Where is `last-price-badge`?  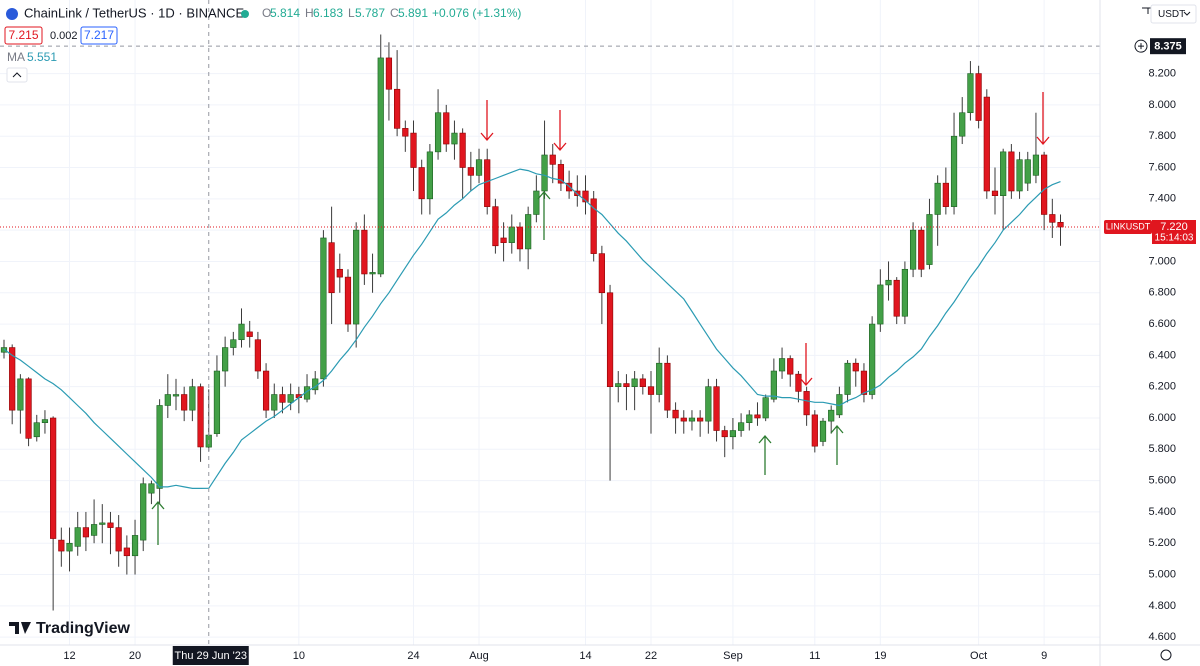
last-price-badge is located at coordinates (1174, 232).